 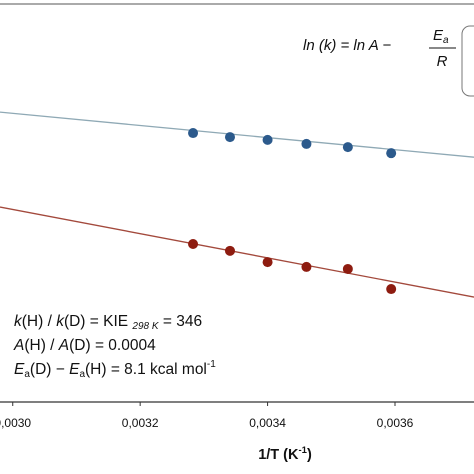 I want to click on annotation: A(H) / A(D) = 0.0004, so click(x=84, y=345).